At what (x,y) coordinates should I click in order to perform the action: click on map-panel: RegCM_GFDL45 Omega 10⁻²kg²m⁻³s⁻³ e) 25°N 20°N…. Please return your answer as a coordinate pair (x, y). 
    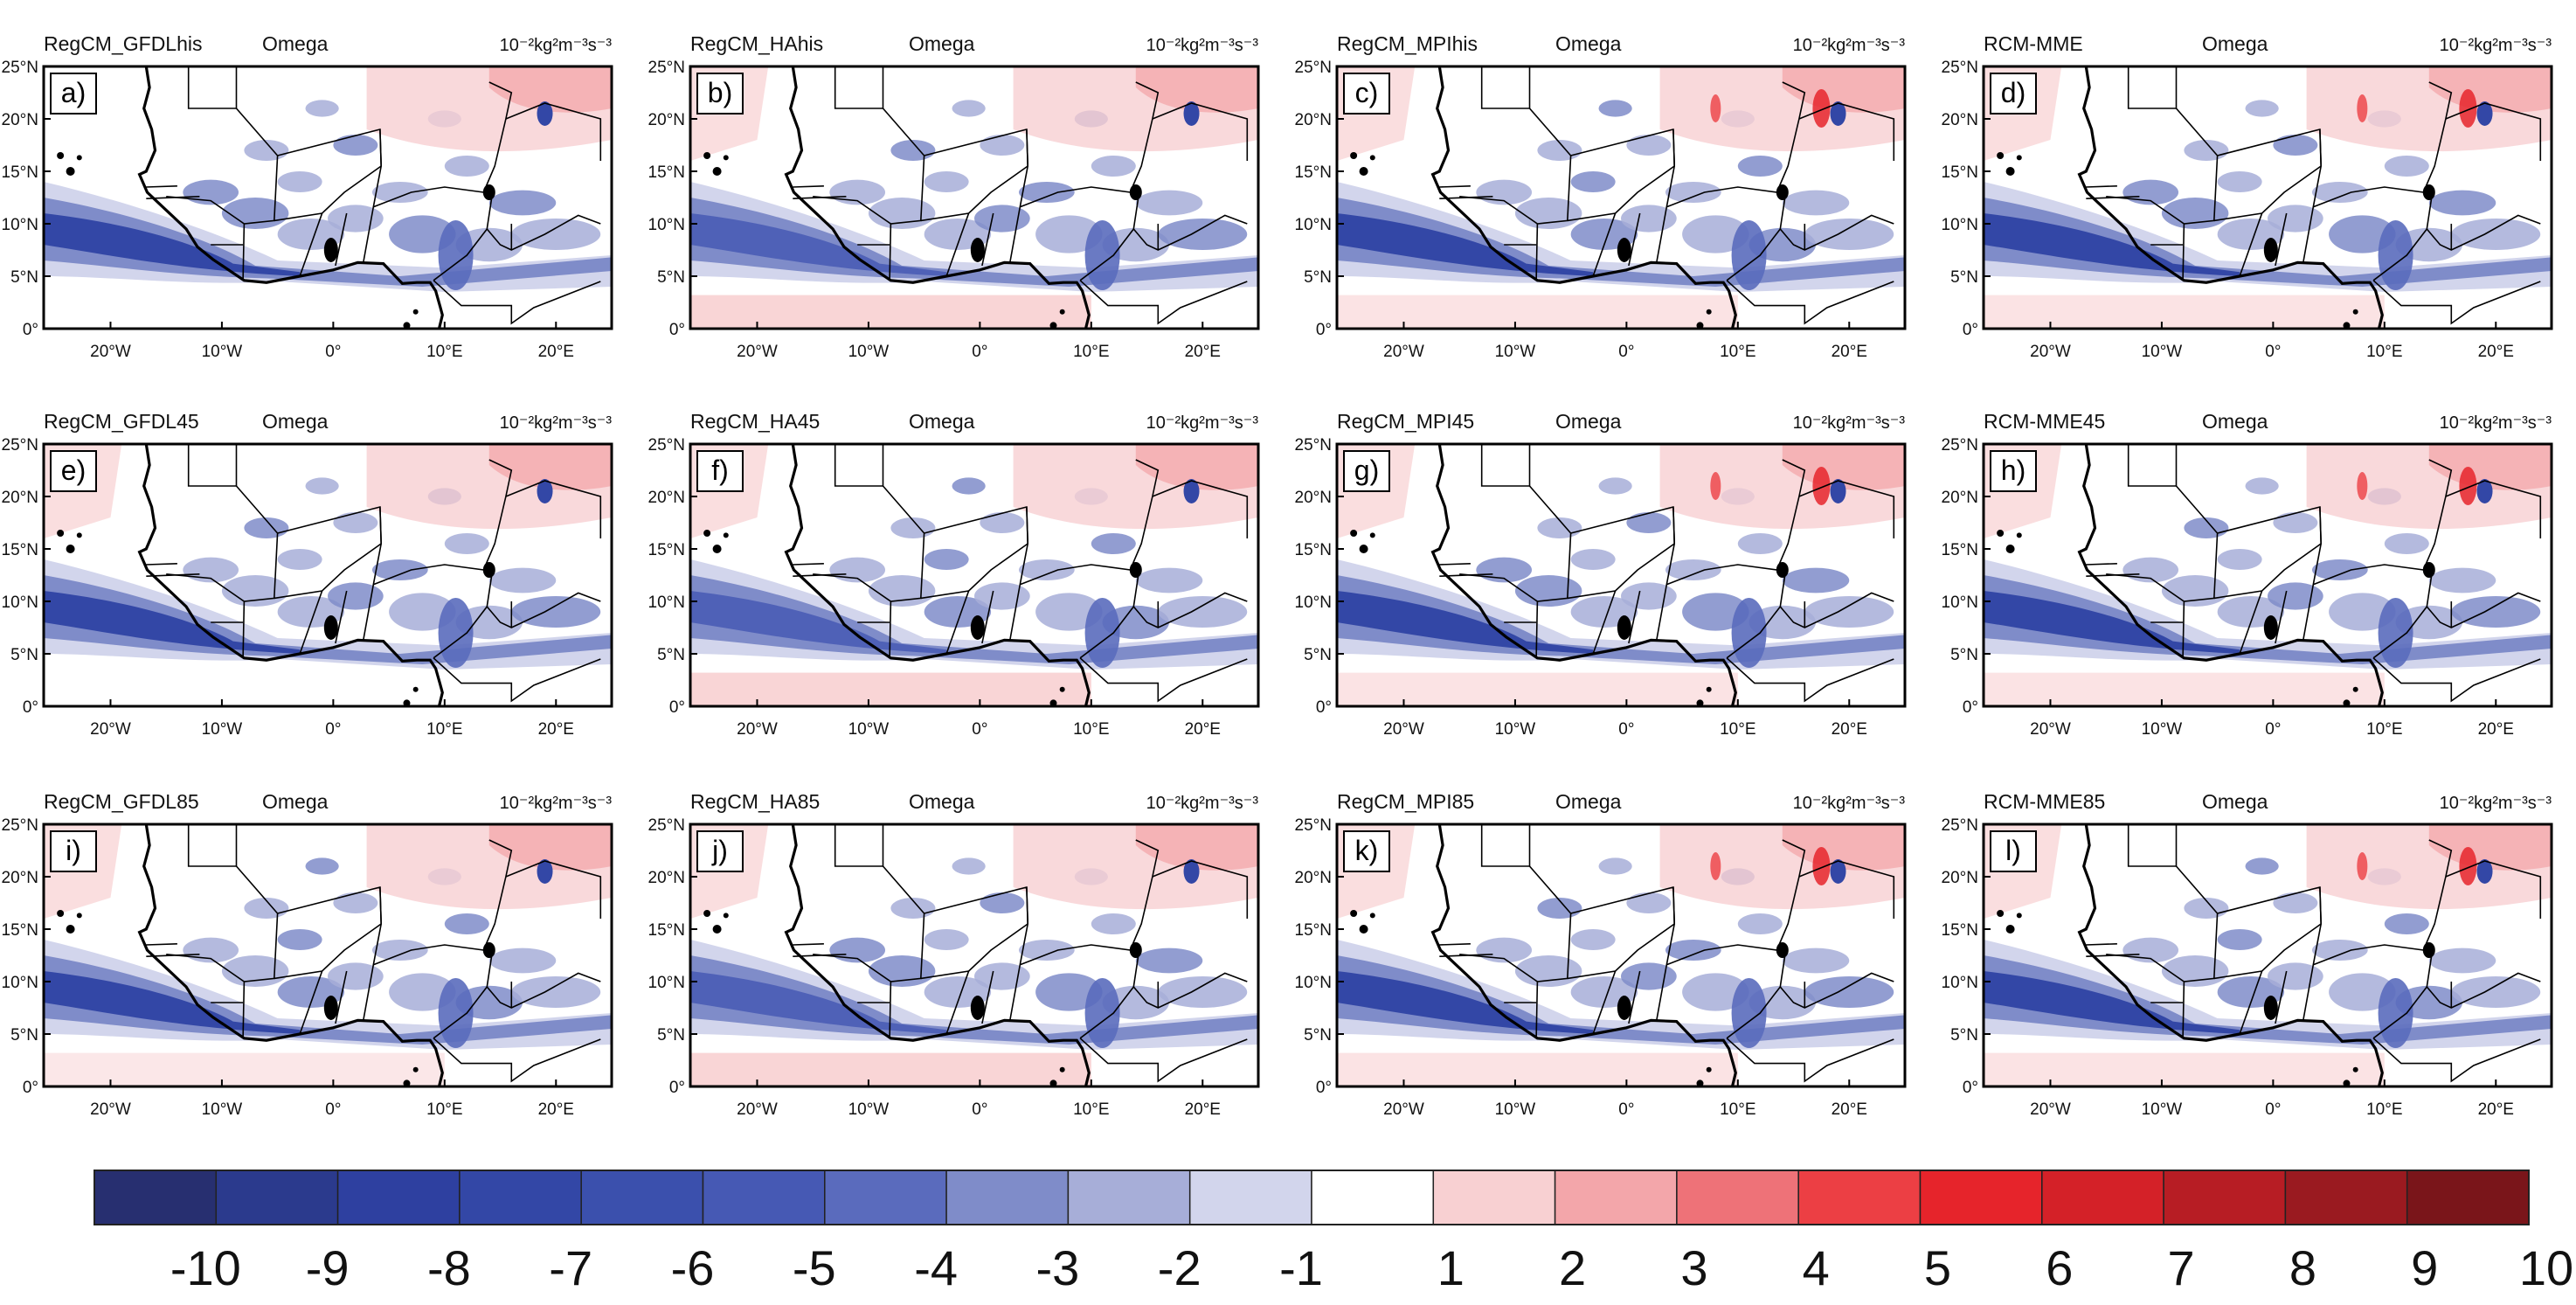
    Looking at the image, I should click on (307, 574).